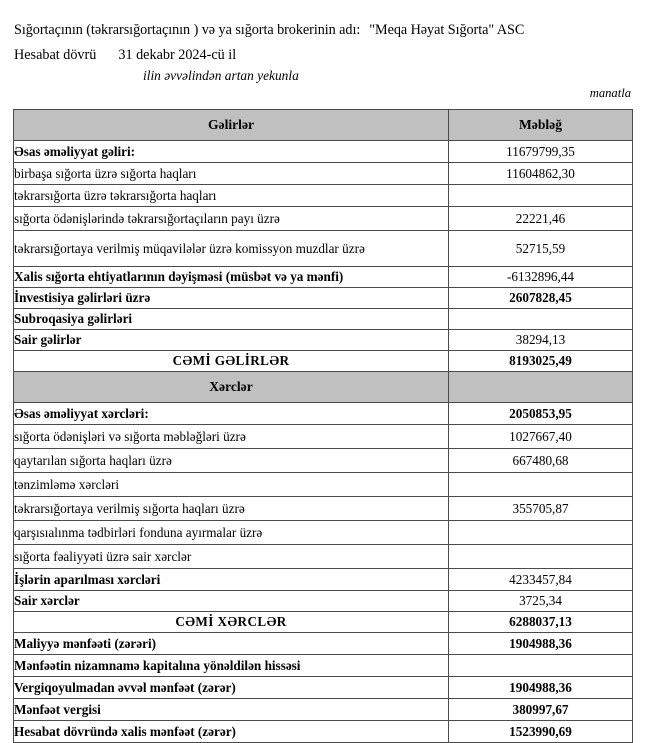 The width and height of the screenshot is (646, 743). I want to click on reporting-period-line: Hesabat dövrü 31 dekabr 2024-cü il, so click(125, 55).